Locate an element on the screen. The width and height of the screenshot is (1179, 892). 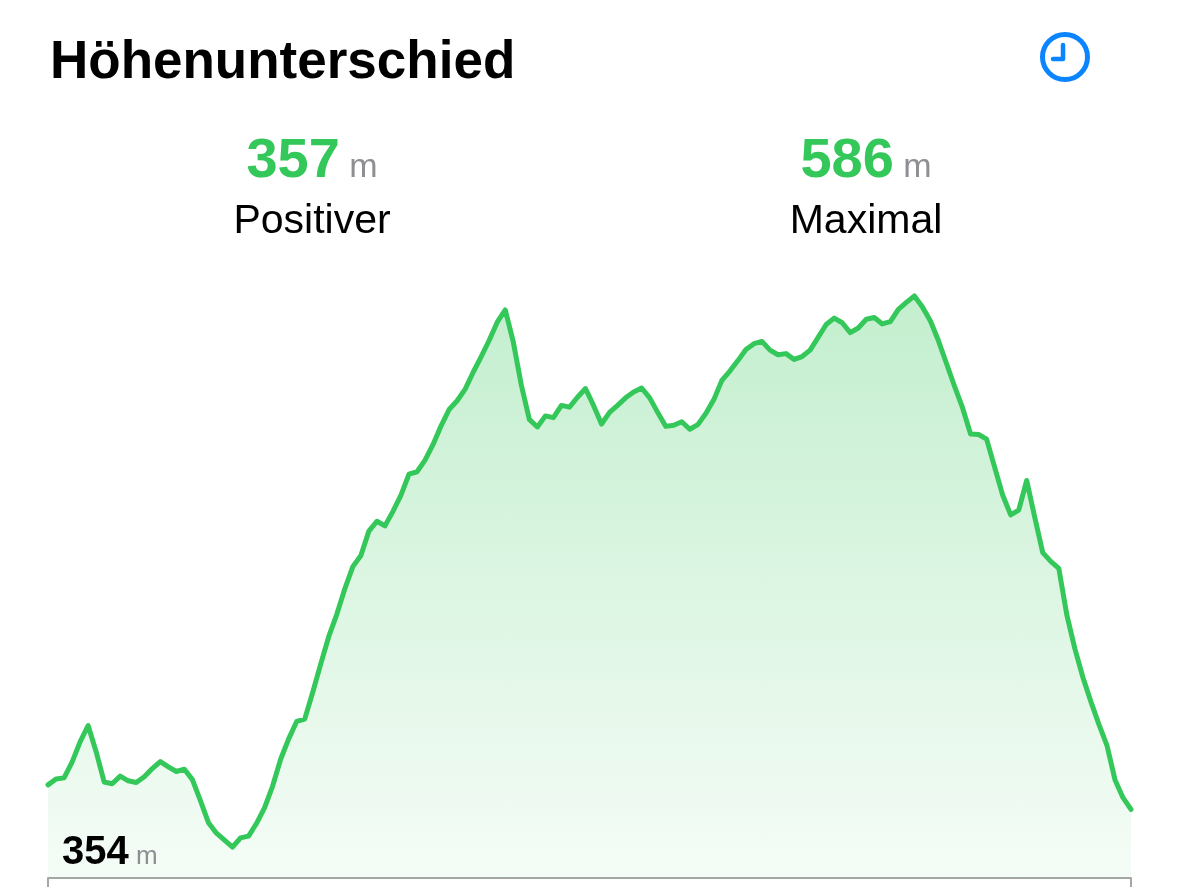
text: Positiver is located at coordinates (312, 219).